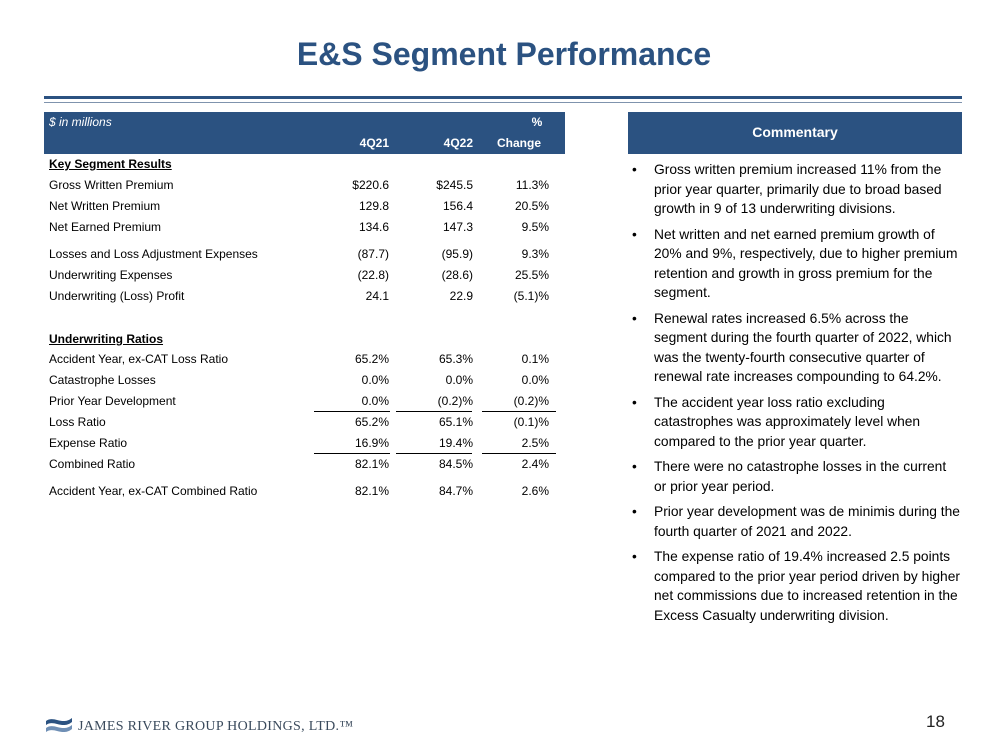 The height and width of the screenshot is (756, 1008). I want to click on cell-4q22: 147.3, so click(457, 227).